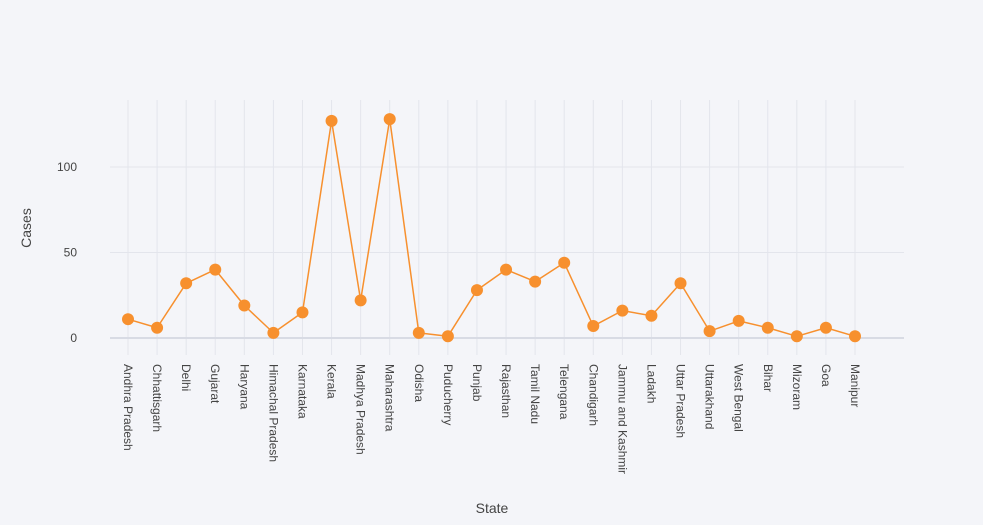 The height and width of the screenshot is (525, 983). I want to click on x-tick-label: Odisha, so click(419, 383).